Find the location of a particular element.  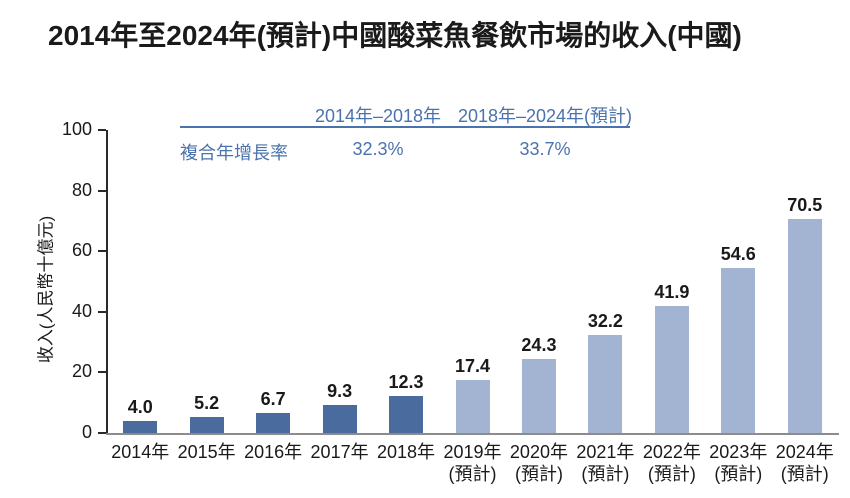

x-axis-year: 2016年 is located at coordinates (273, 452).